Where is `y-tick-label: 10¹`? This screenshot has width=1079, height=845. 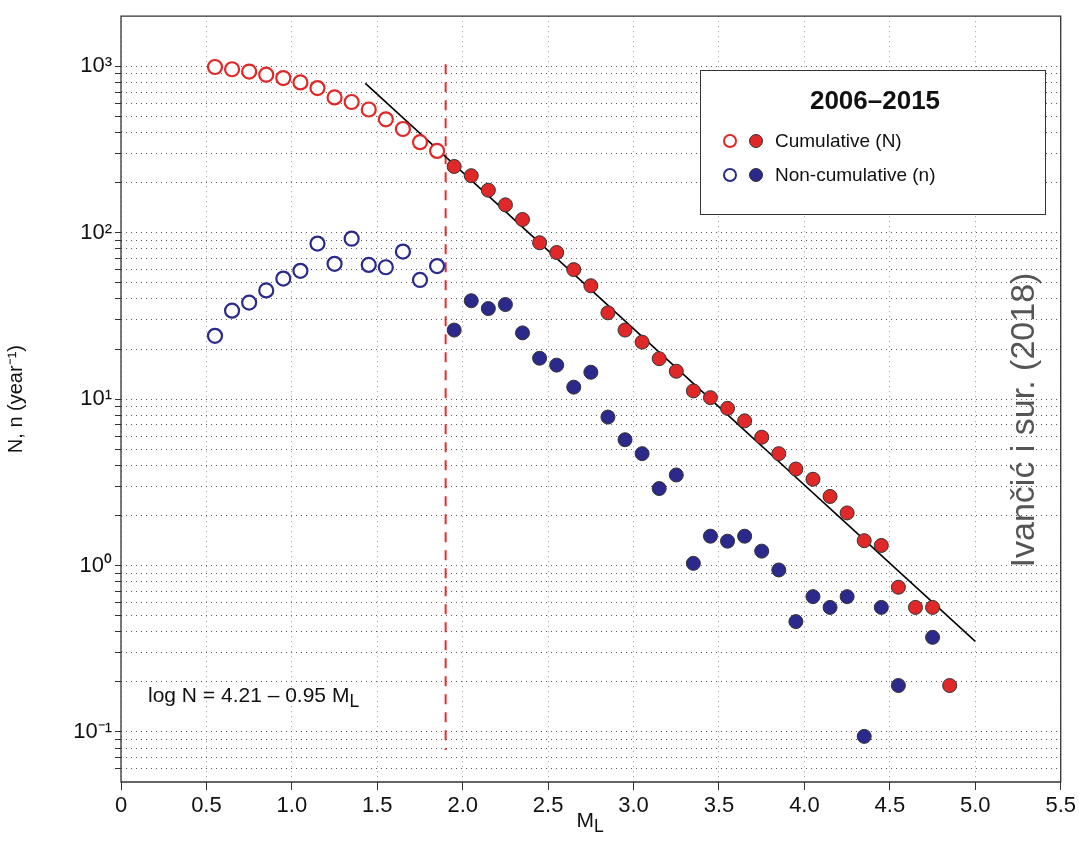 y-tick-label: 10¹ is located at coordinates (96, 398).